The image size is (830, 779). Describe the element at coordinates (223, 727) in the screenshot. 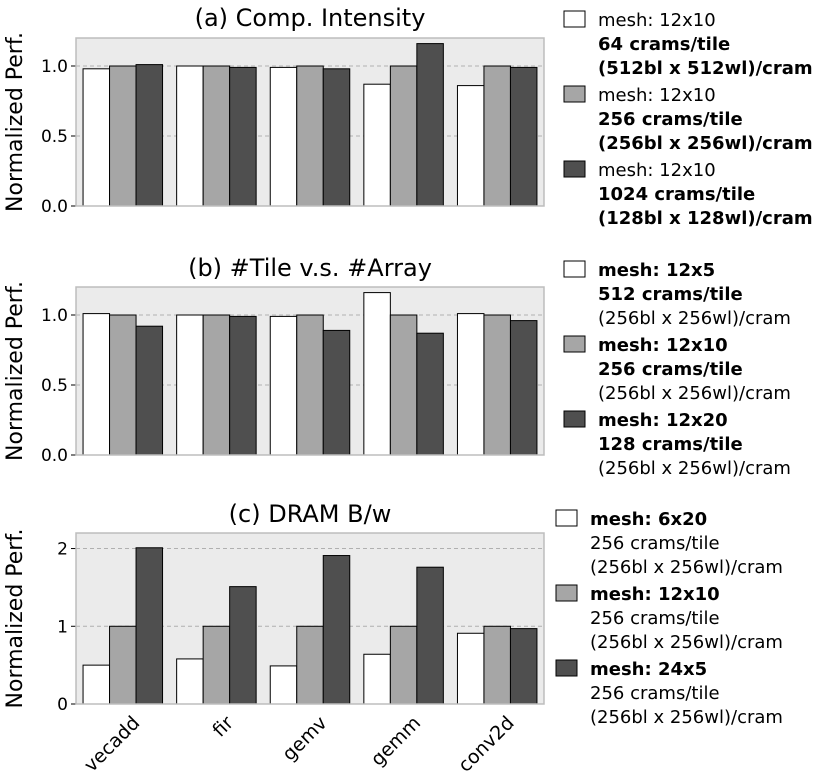

I see `x-tick-label-fir: fir` at that location.